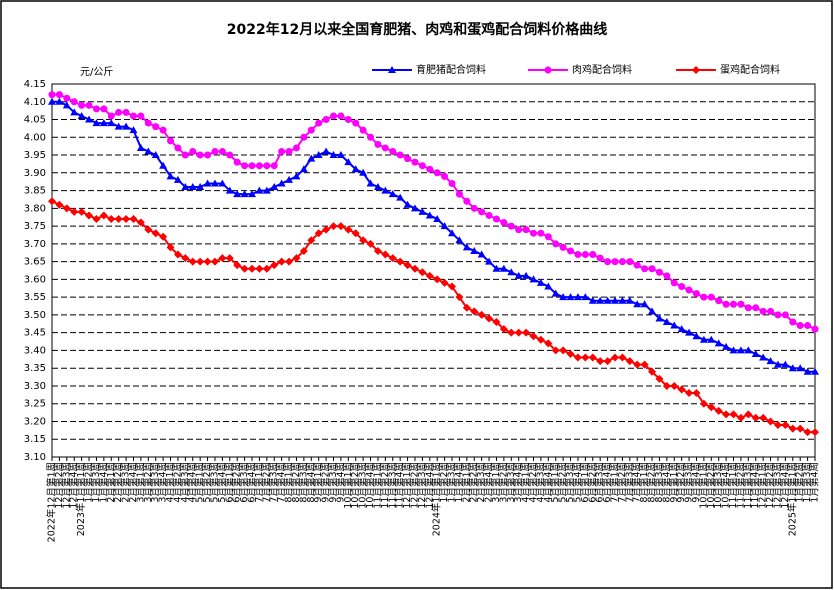  I want to click on x-tick-label: 4月第3周, so click(540, 482).